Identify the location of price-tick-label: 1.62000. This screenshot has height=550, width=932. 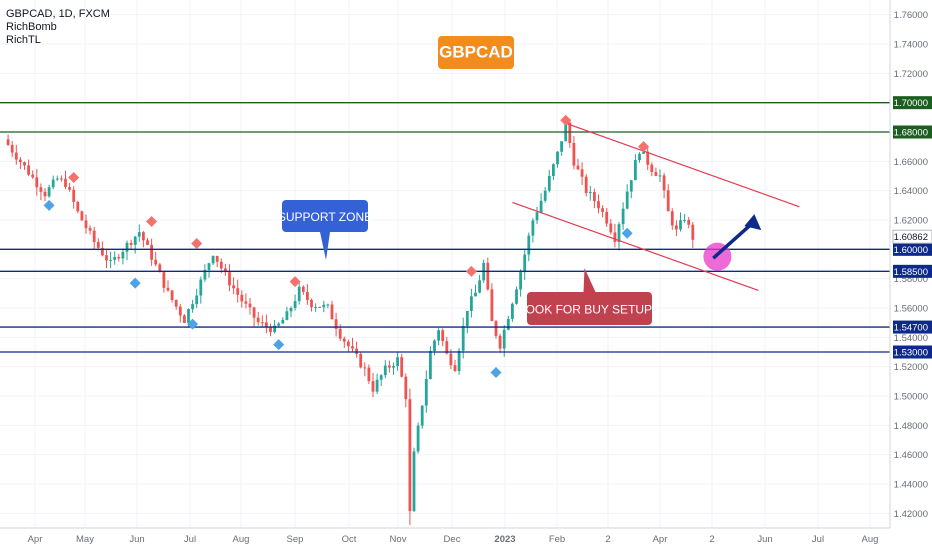
(911, 221).